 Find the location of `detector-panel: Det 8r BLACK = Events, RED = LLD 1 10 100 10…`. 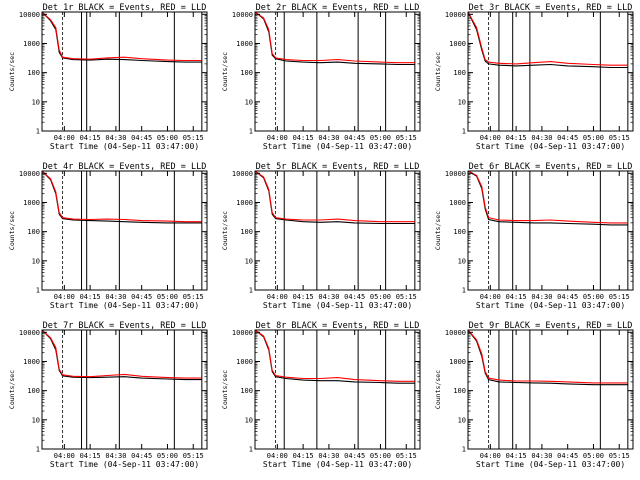

detector-panel: Det 8r BLACK = Events, RED = LLD 1 10 100 10… is located at coordinates (321, 395).